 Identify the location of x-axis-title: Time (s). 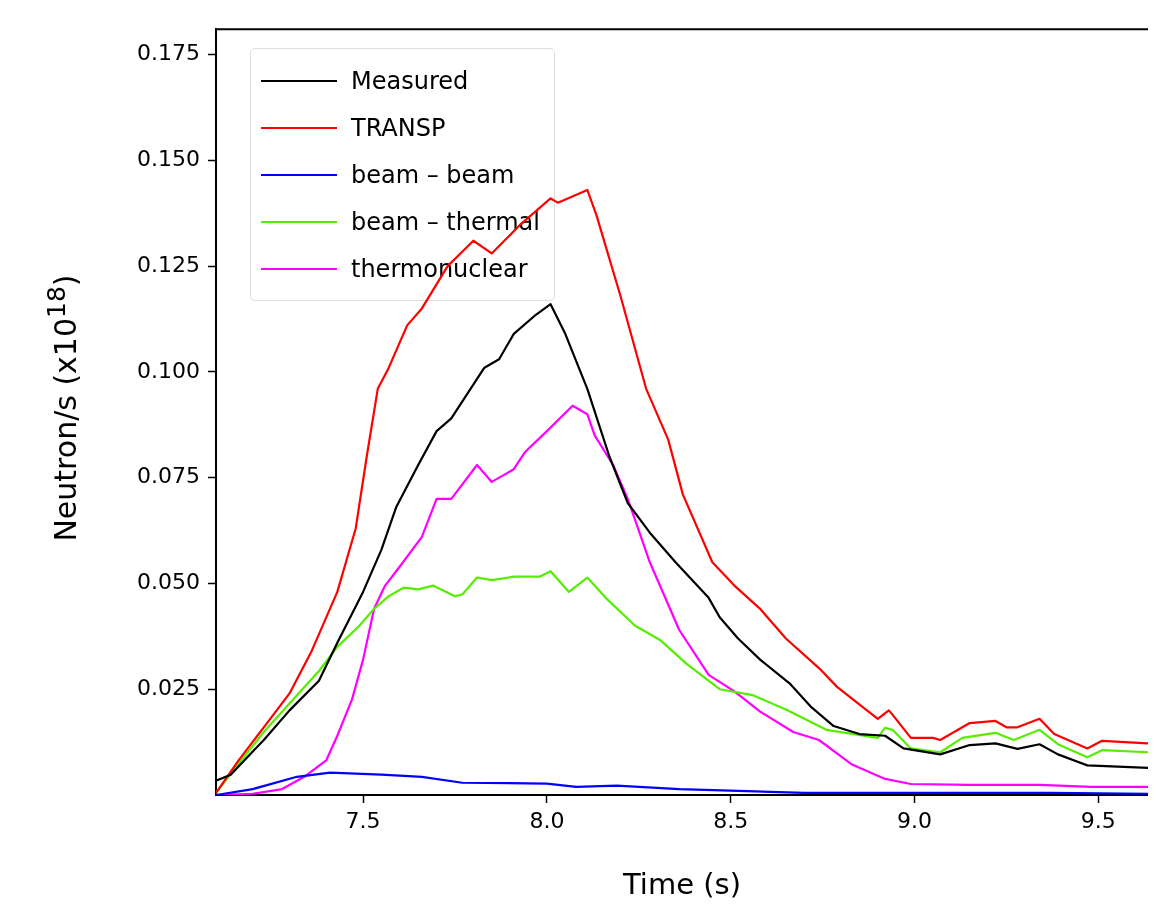
(681, 884).